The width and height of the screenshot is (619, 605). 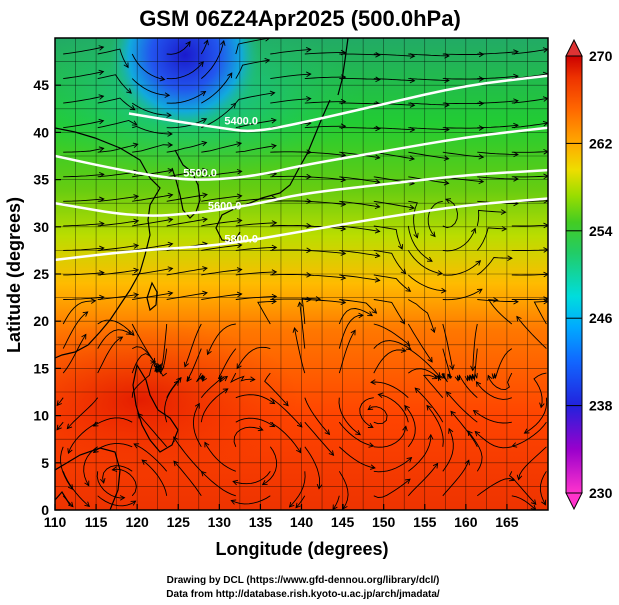 I want to click on contour-label: 5800.0, so click(x=241, y=240).